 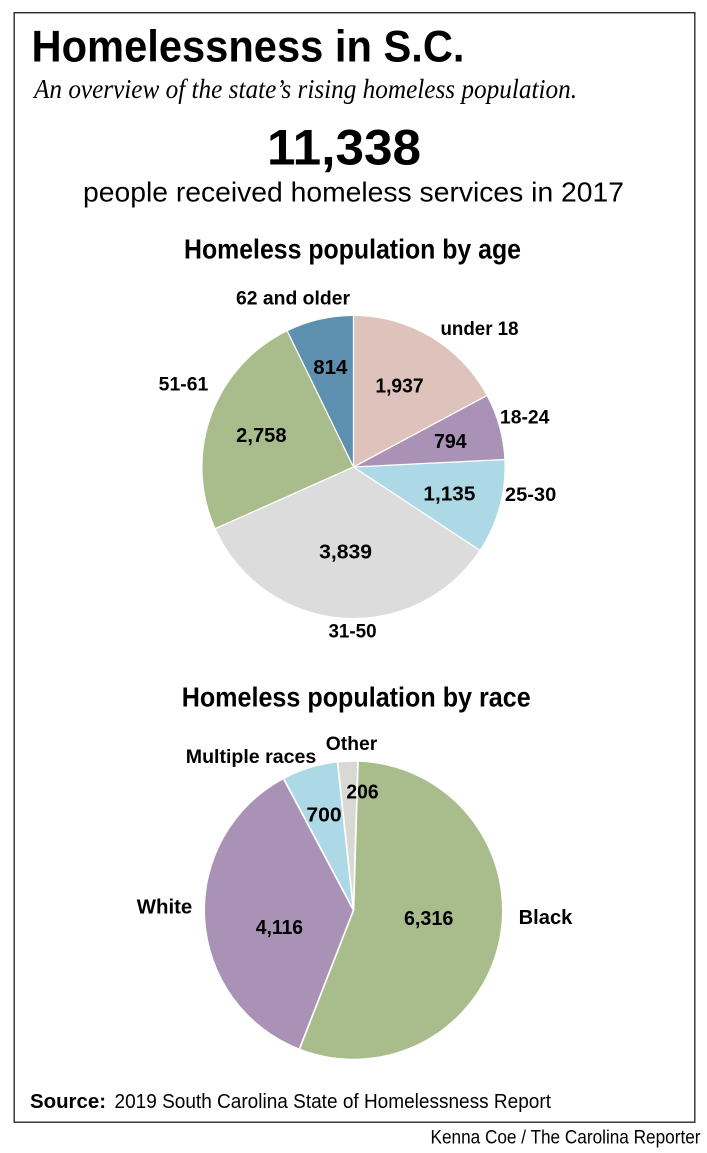 What do you see at coordinates (352, 248) in the screenshot?
I see `svg-text: Homeless population by age` at bounding box center [352, 248].